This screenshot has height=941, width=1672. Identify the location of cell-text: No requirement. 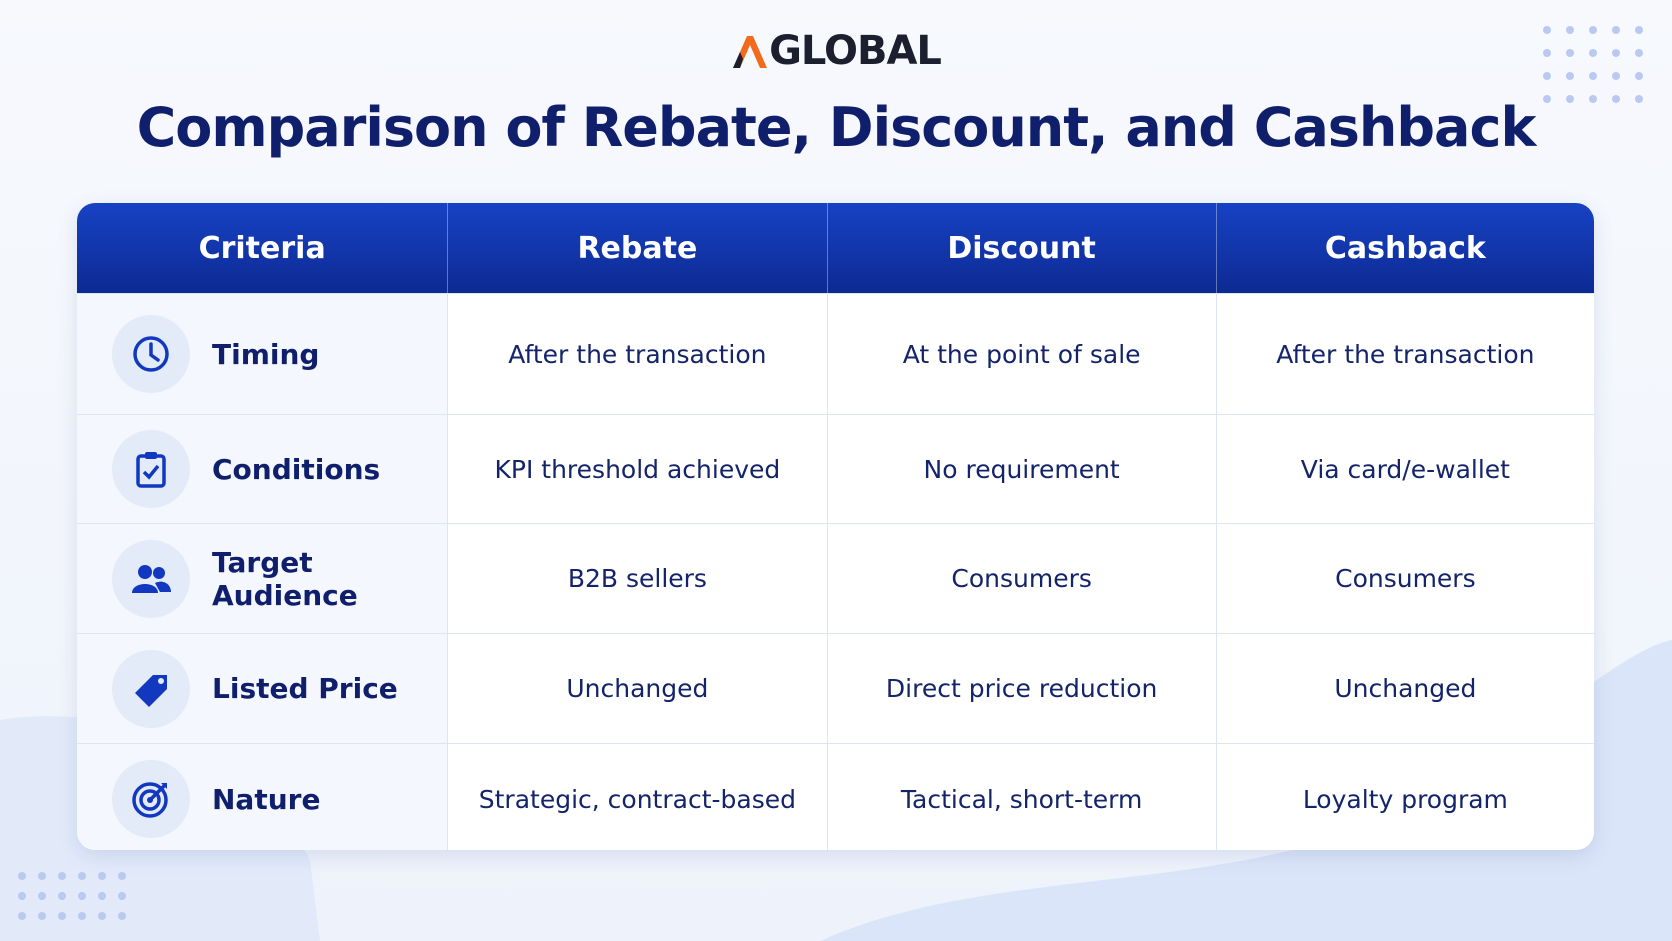
(1021, 469).